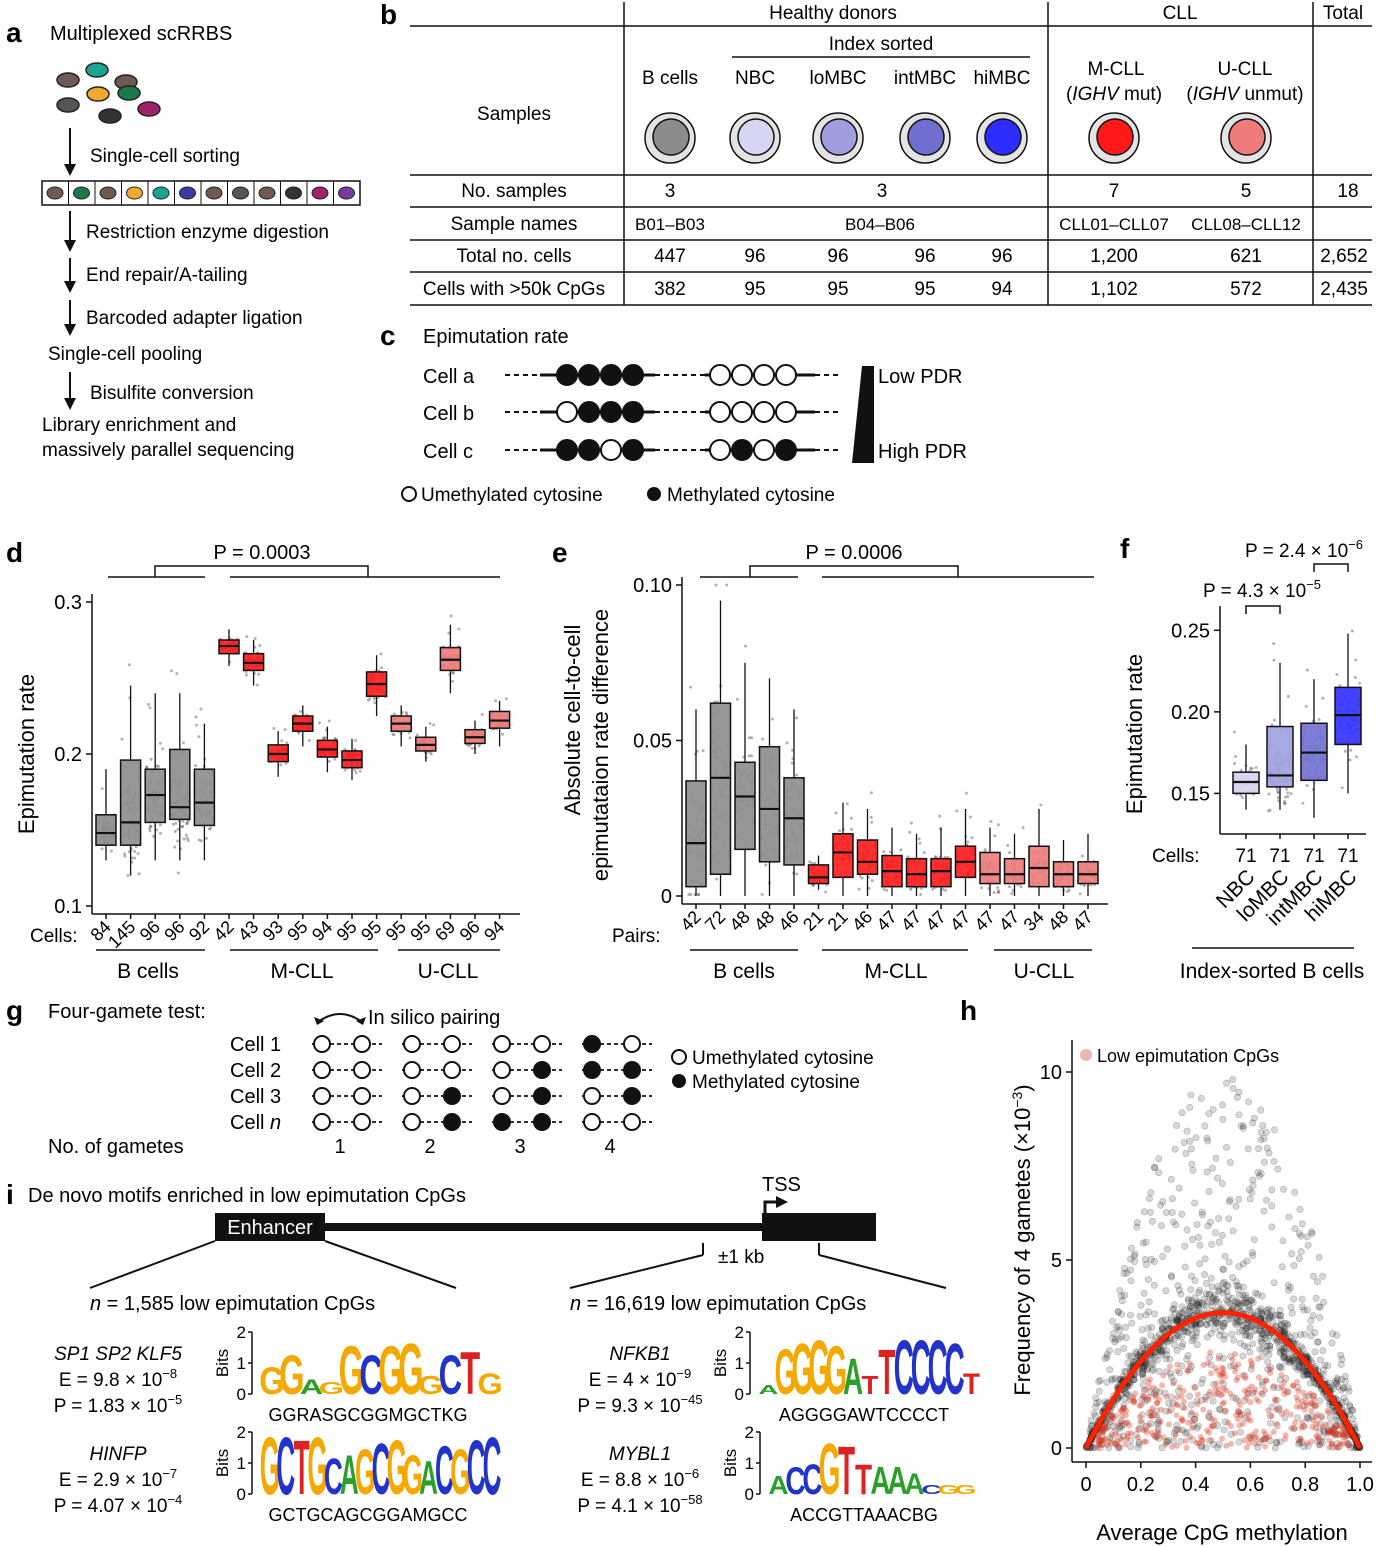 The image size is (1386, 1547). I want to click on y-tick-label: 10, so click(1051, 1073).